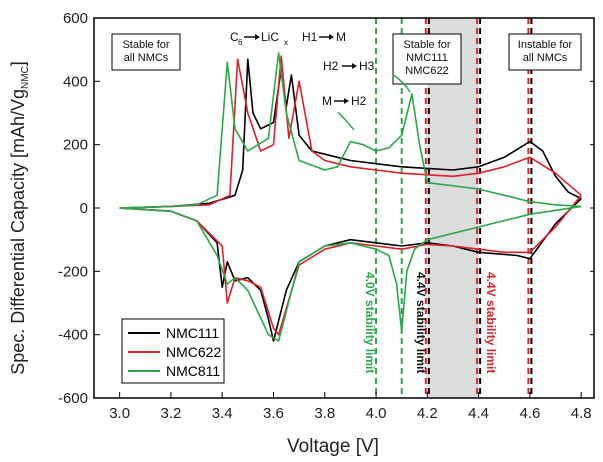 This screenshot has height=462, width=603. I want to click on x-tick-label: 3.6, so click(273, 413).